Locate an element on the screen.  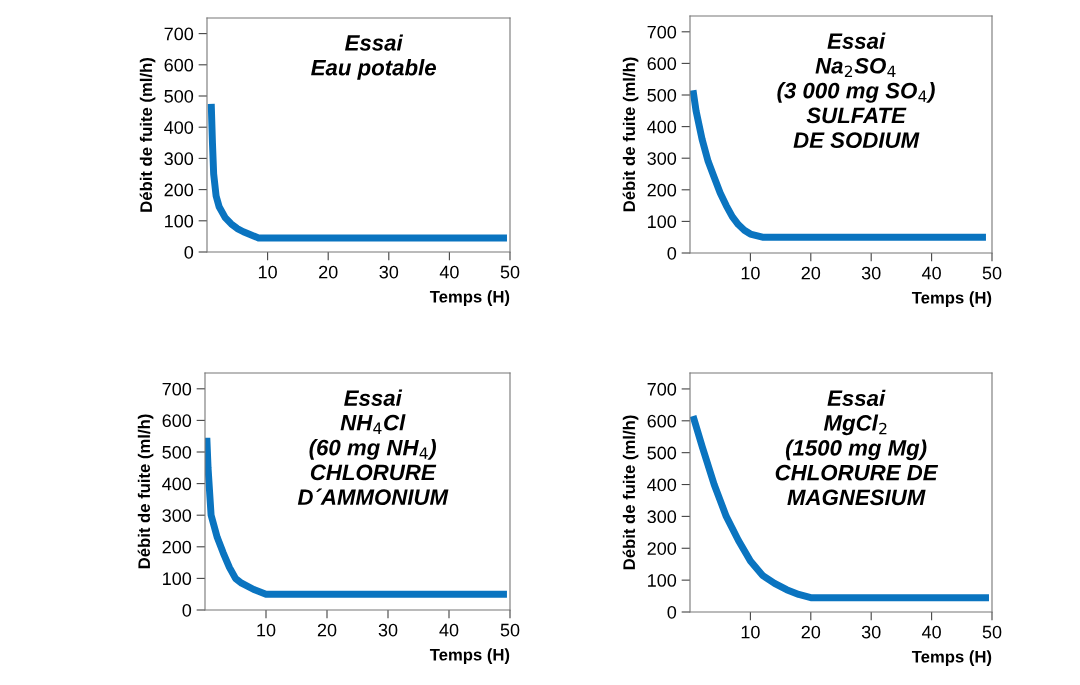
annotation: Essai Eau potable is located at coordinates (374, 57).